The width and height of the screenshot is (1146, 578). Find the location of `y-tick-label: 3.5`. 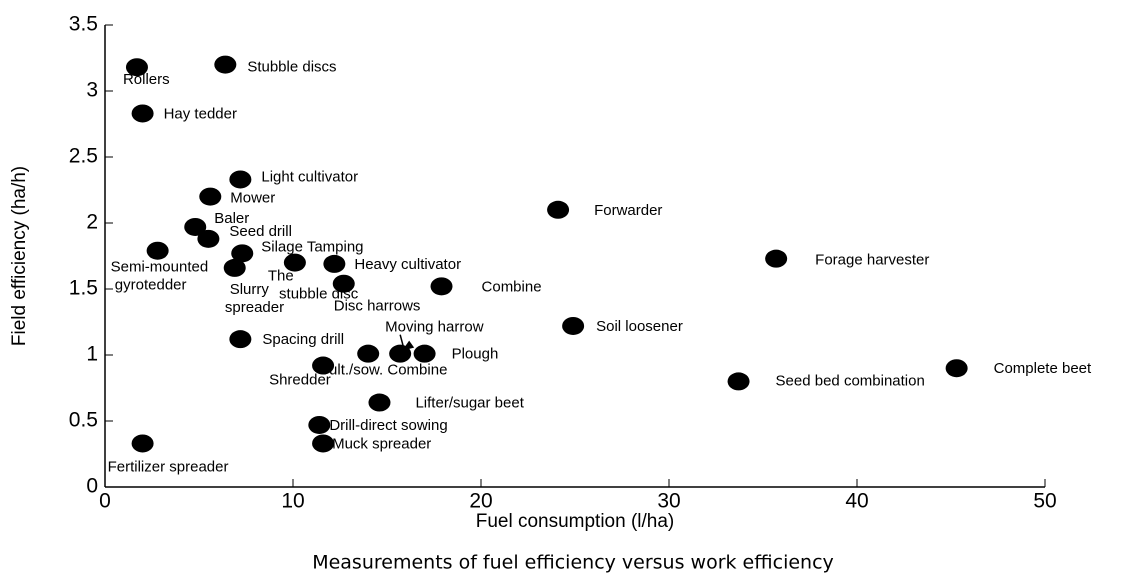

y-tick-label: 3.5 is located at coordinates (83, 24).